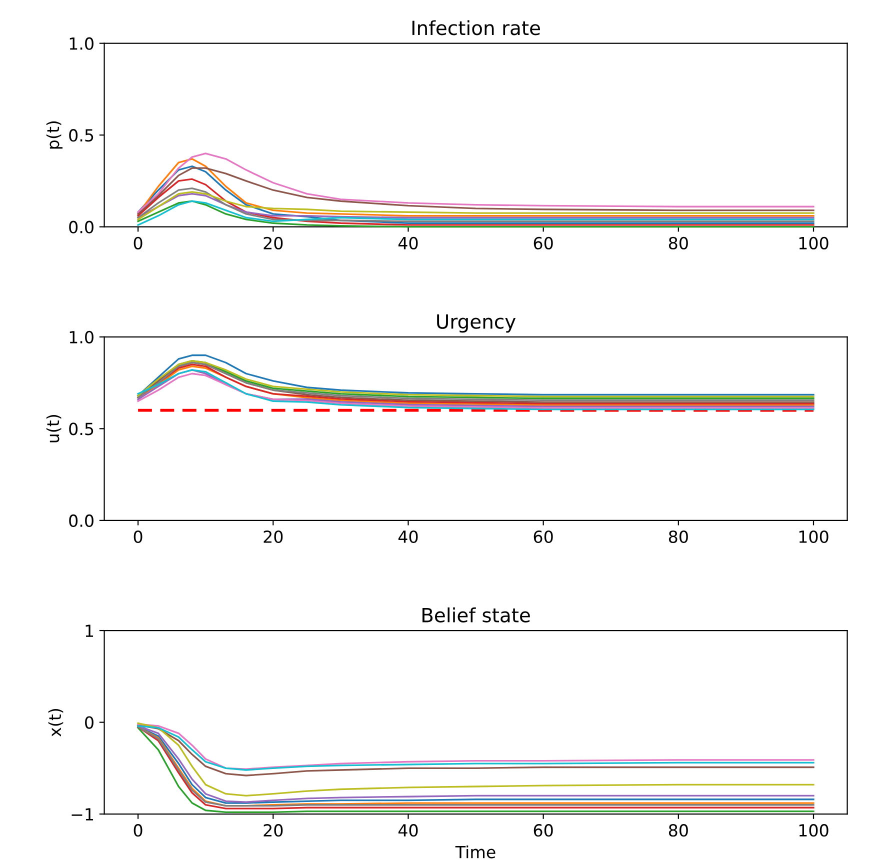 The image size is (869, 866). I want to click on y-tick-label: −1, so click(83, 814).